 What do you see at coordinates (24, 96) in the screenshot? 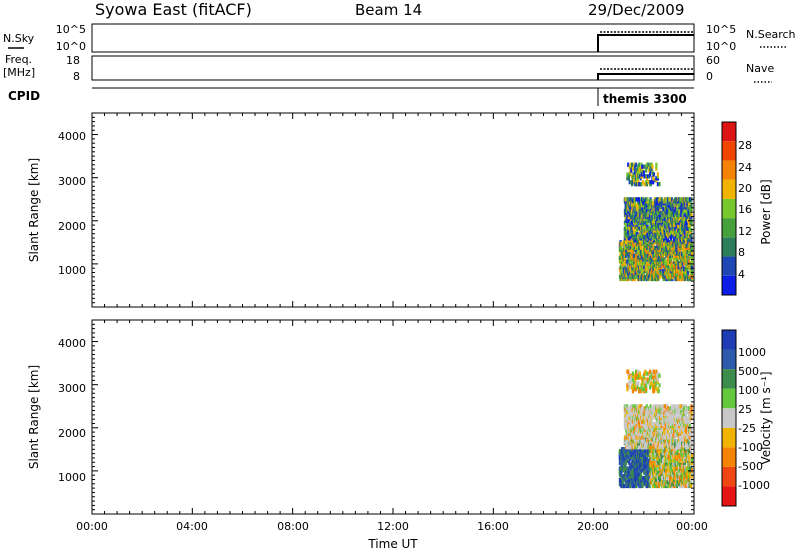
I see `cpid-label: CPID` at bounding box center [24, 96].